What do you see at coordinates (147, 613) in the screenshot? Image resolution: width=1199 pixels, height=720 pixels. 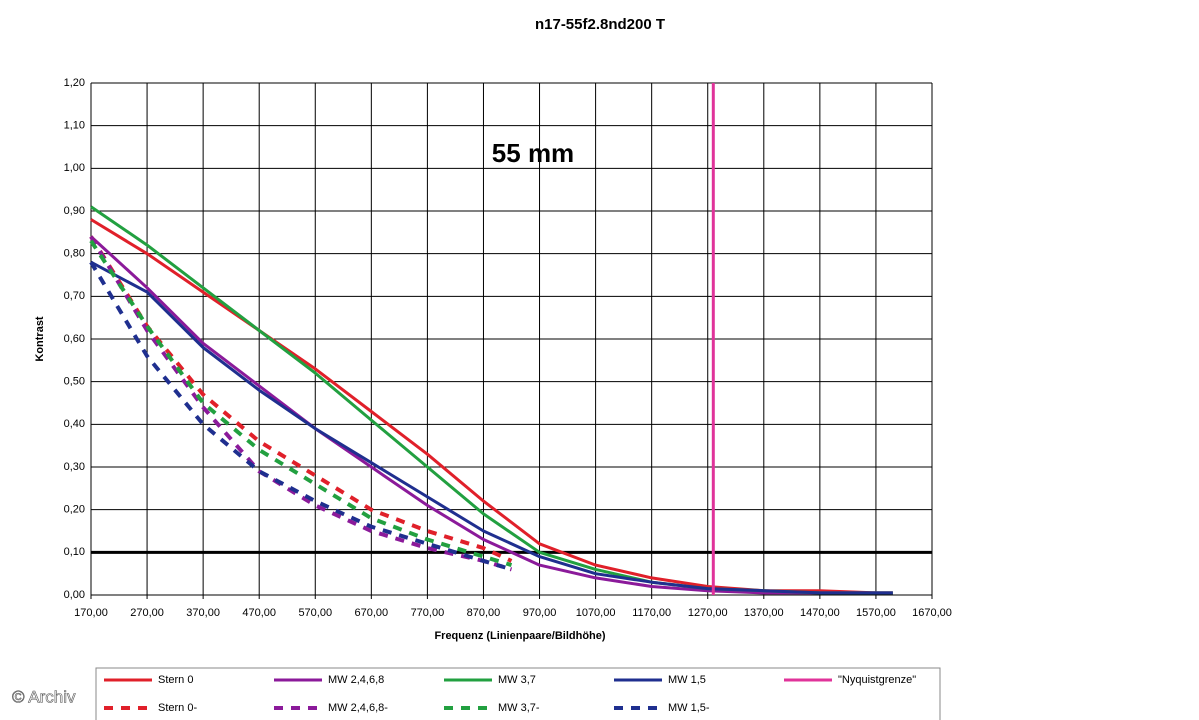 I see `x-tick-label: 270,00` at bounding box center [147, 613].